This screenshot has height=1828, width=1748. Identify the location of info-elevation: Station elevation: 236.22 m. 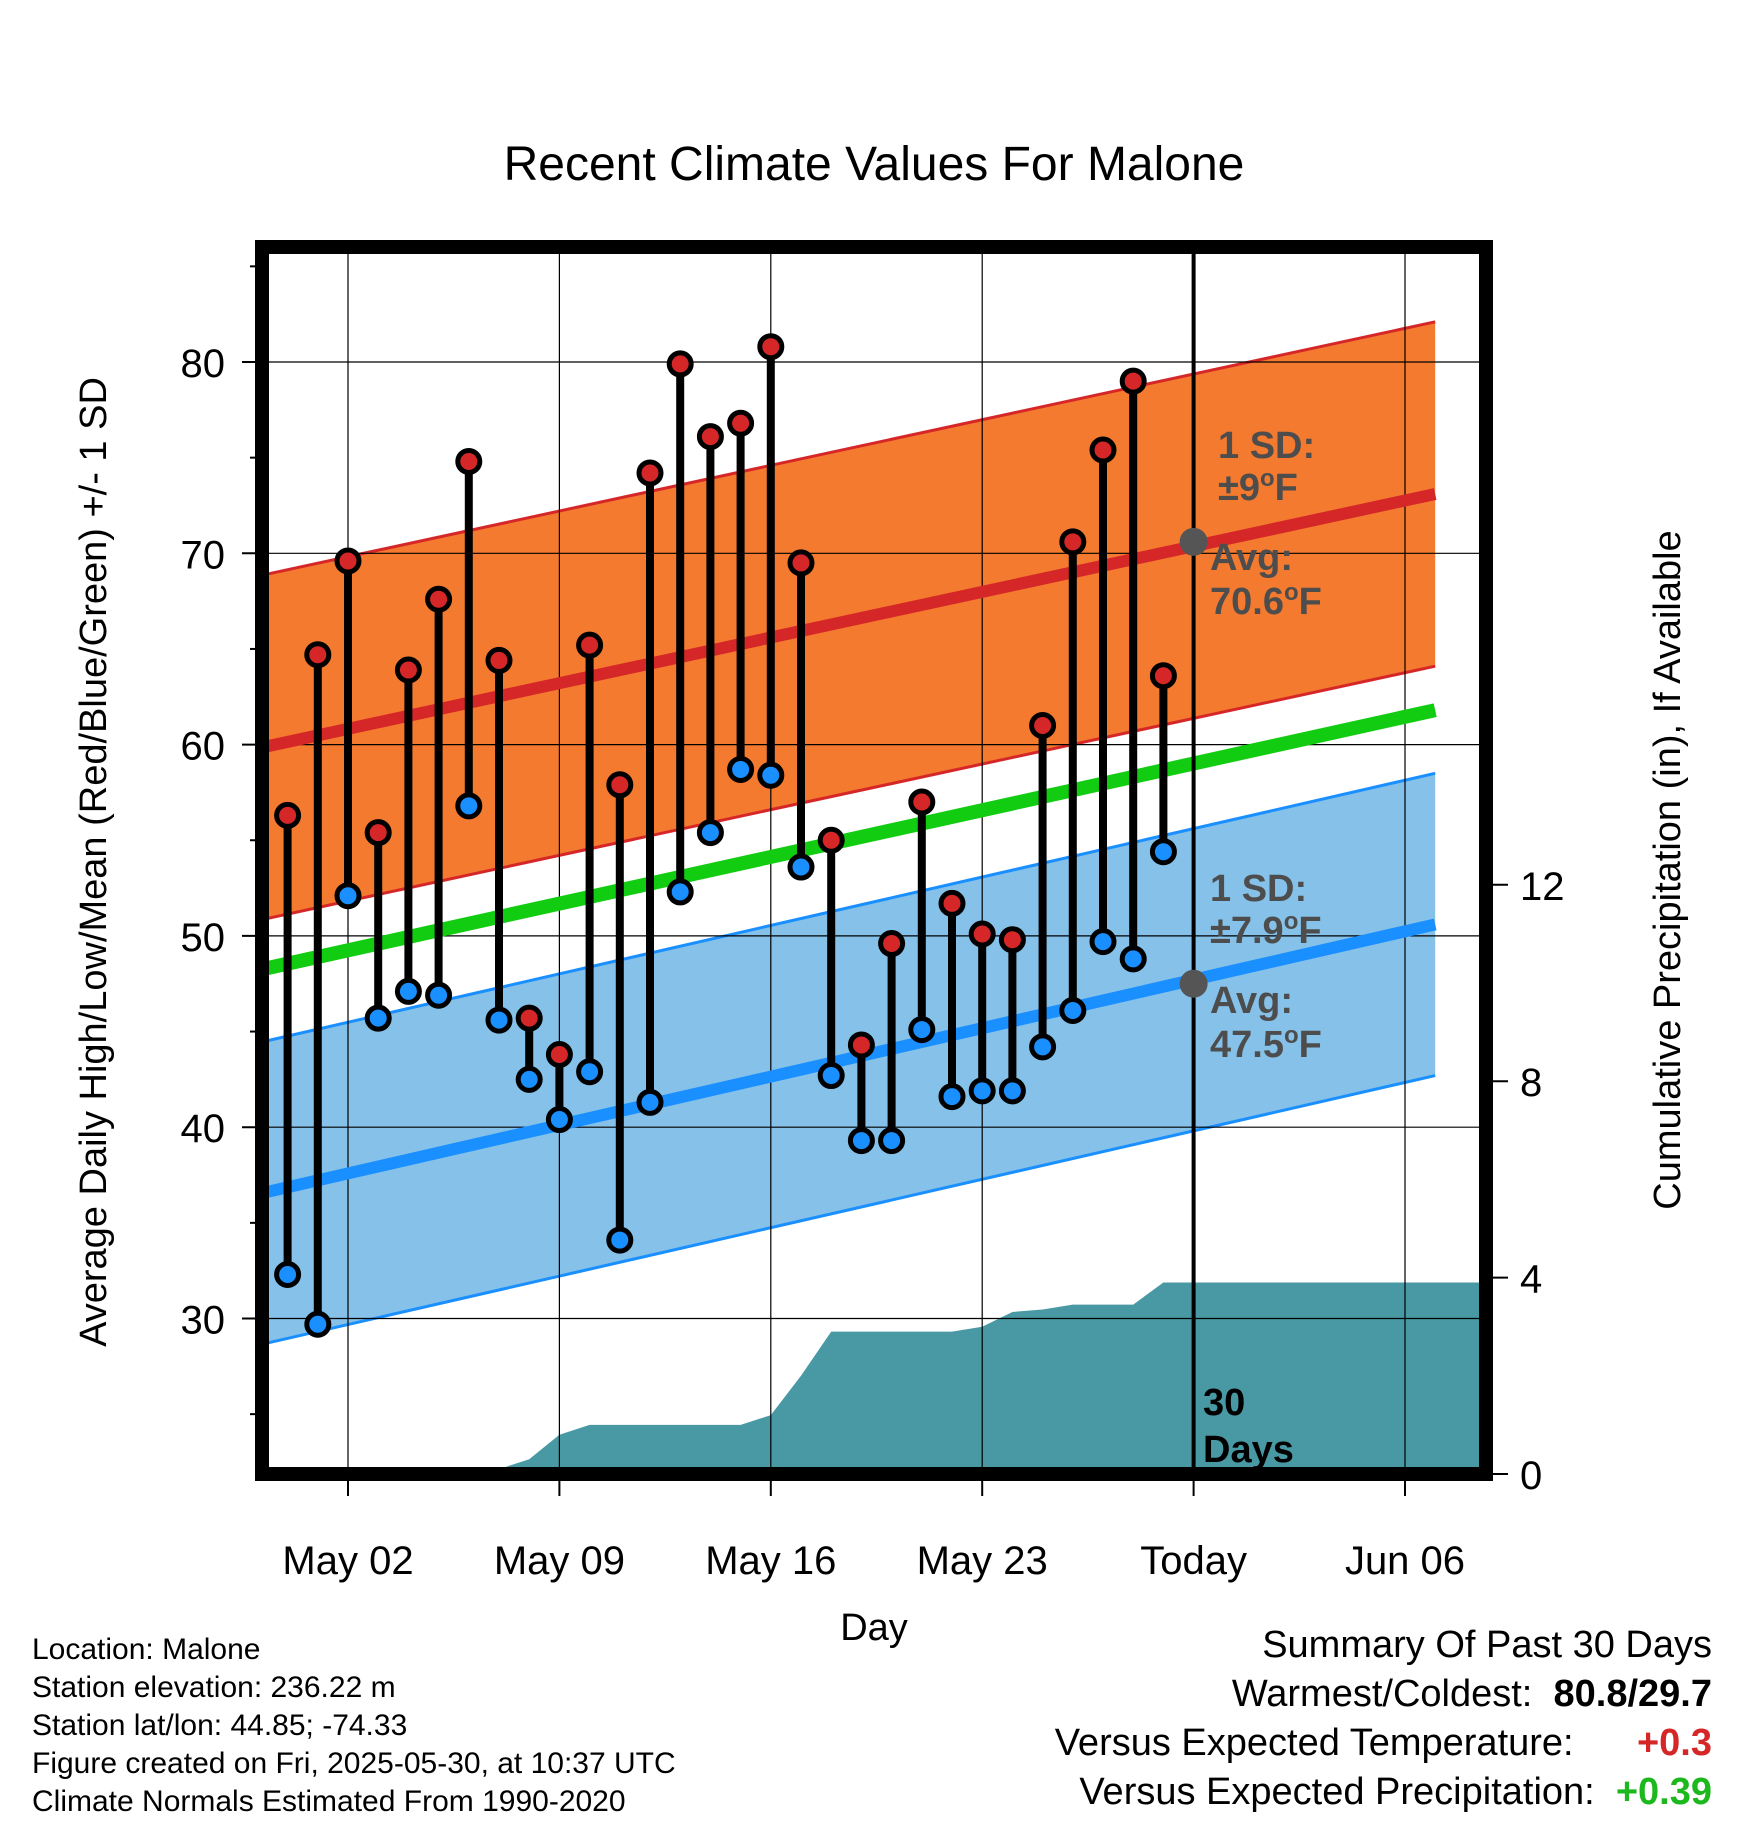
(214, 1687).